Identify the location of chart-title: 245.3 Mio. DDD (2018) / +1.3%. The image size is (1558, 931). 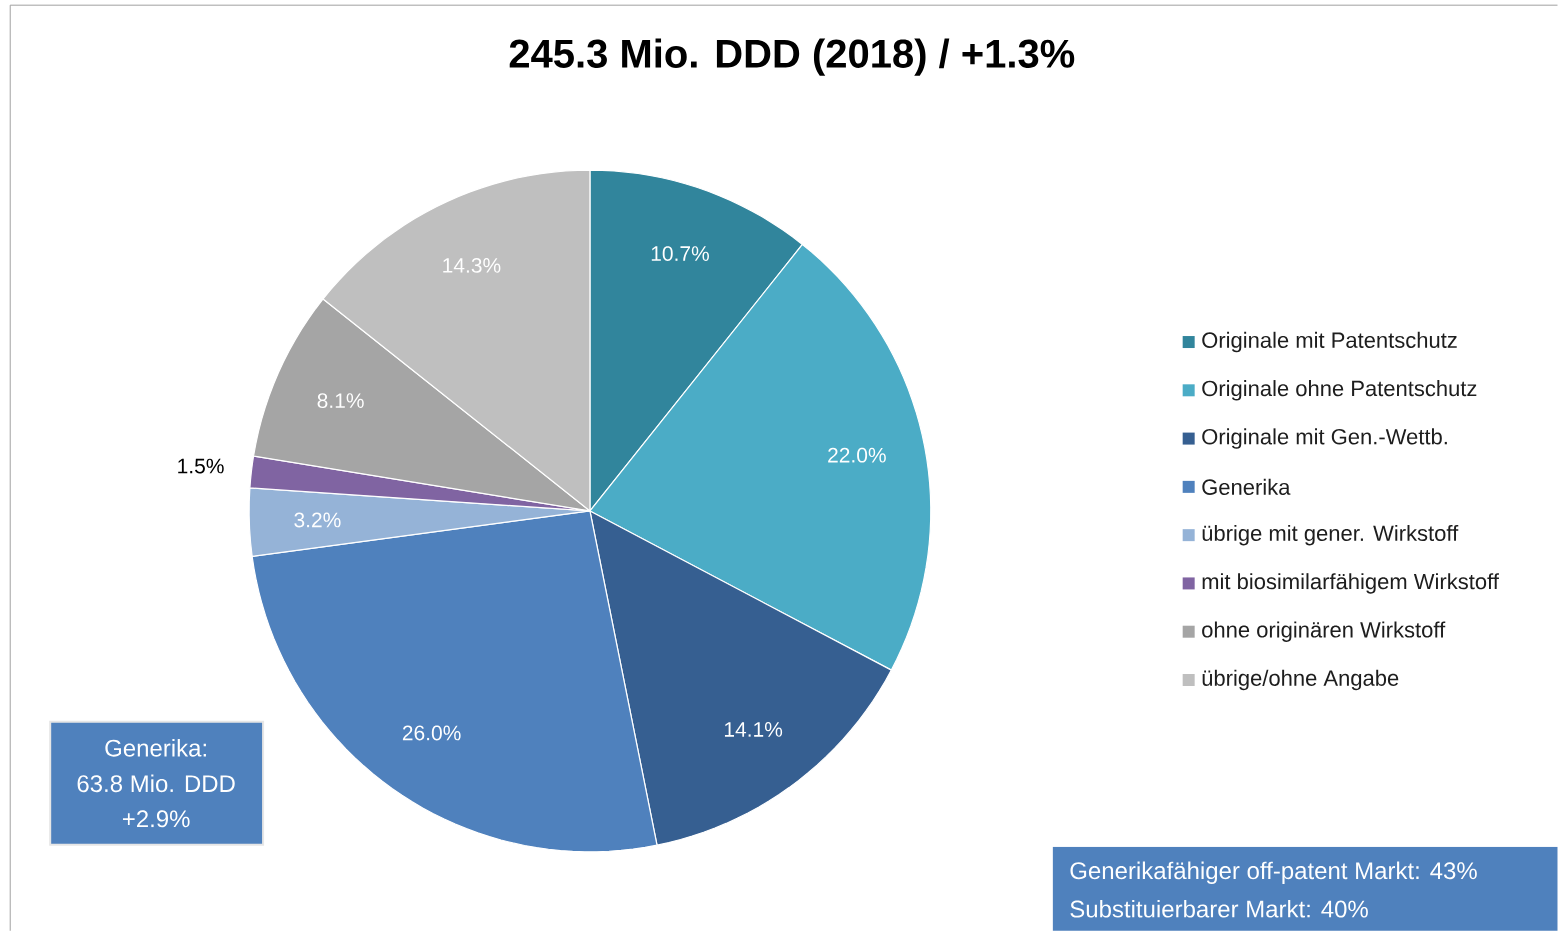
(792, 57).